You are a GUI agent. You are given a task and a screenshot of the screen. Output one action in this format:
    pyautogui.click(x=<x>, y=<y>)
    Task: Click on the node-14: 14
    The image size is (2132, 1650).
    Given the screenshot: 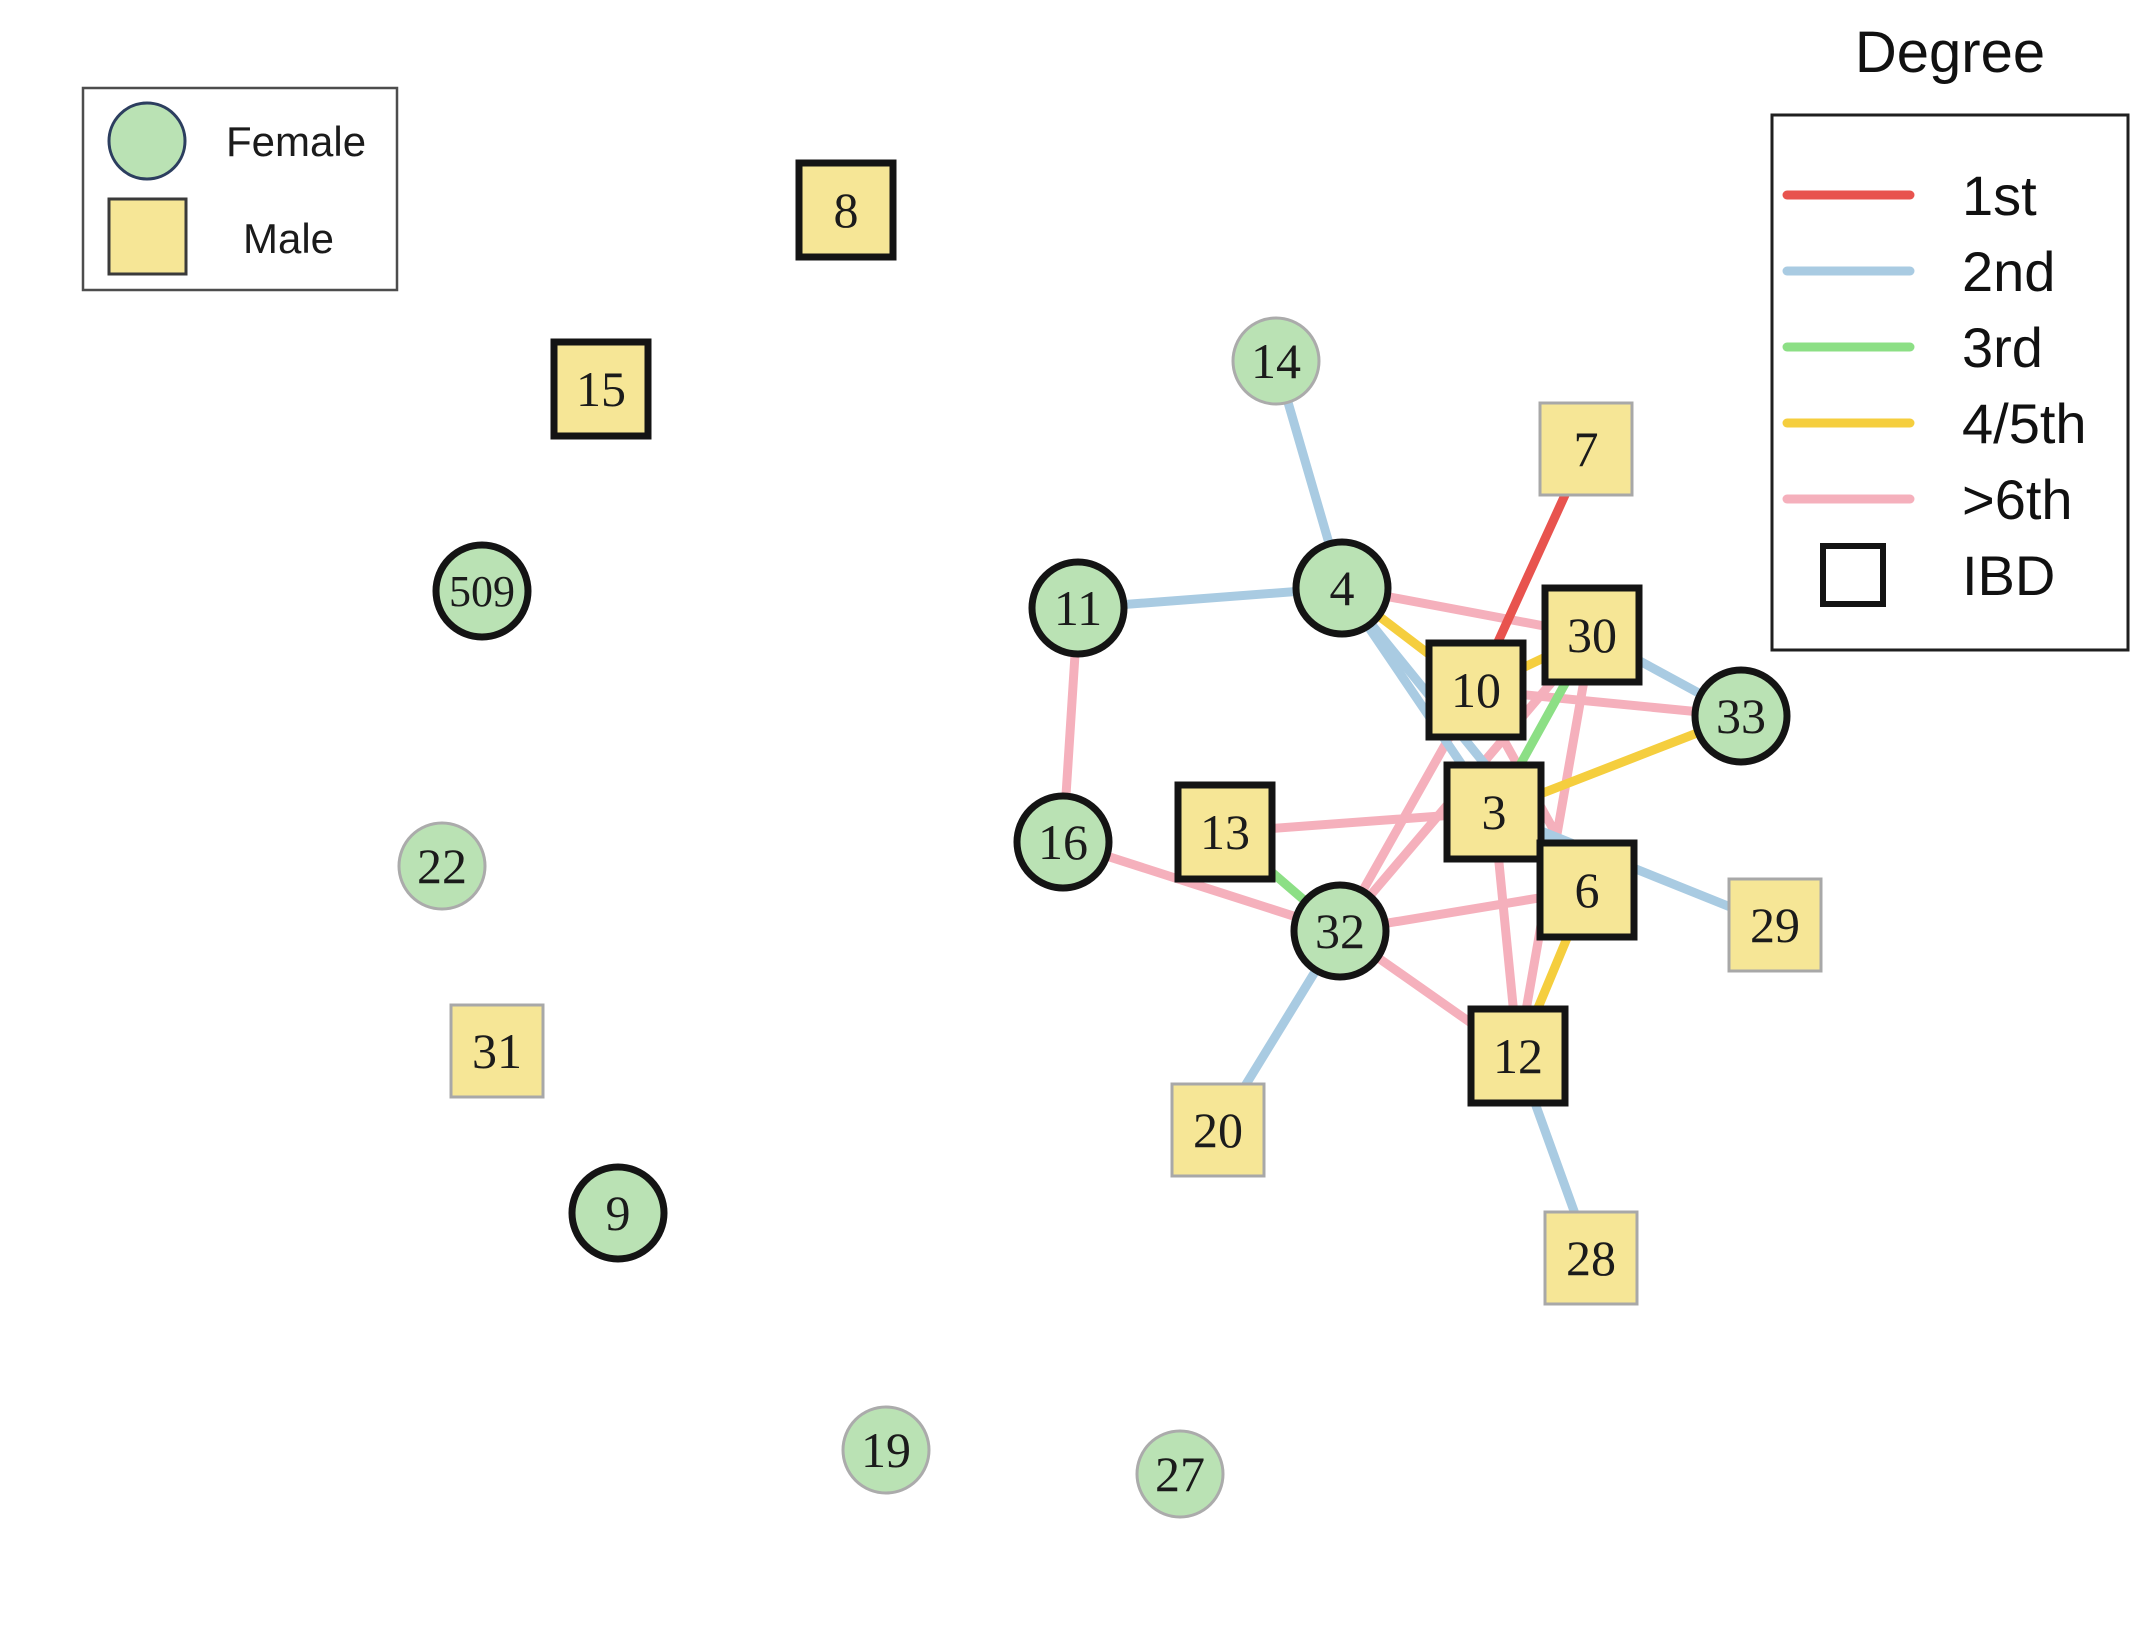 What is the action you would take?
    pyautogui.click(x=1276, y=361)
    